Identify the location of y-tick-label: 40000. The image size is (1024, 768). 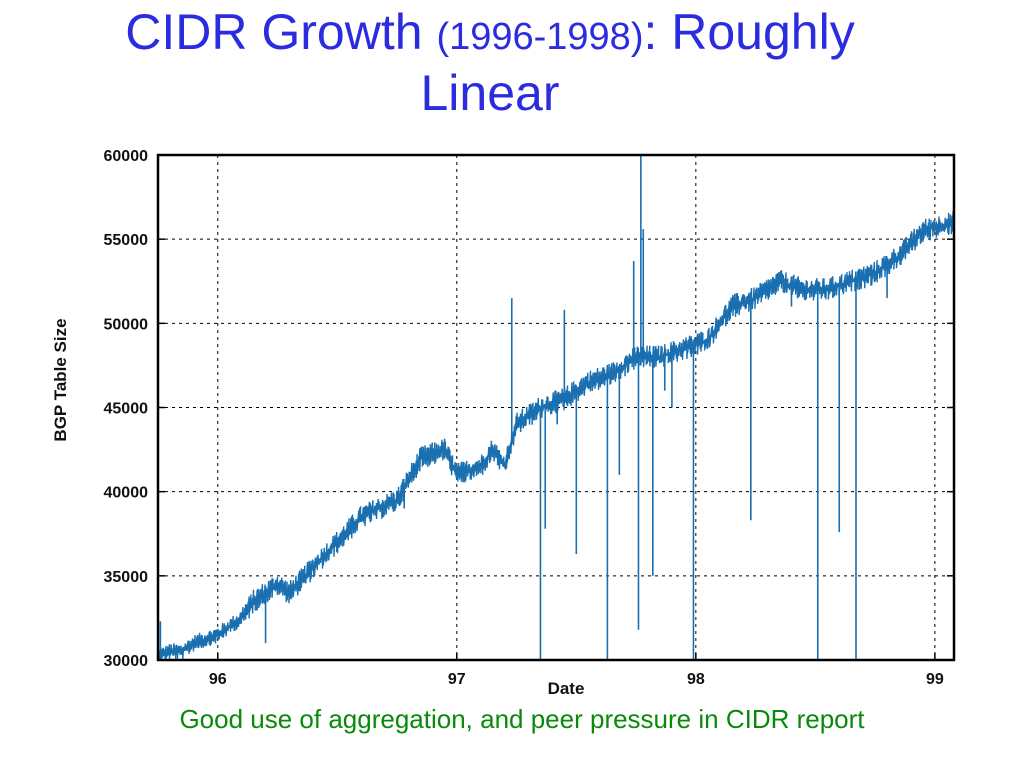
(126, 493).